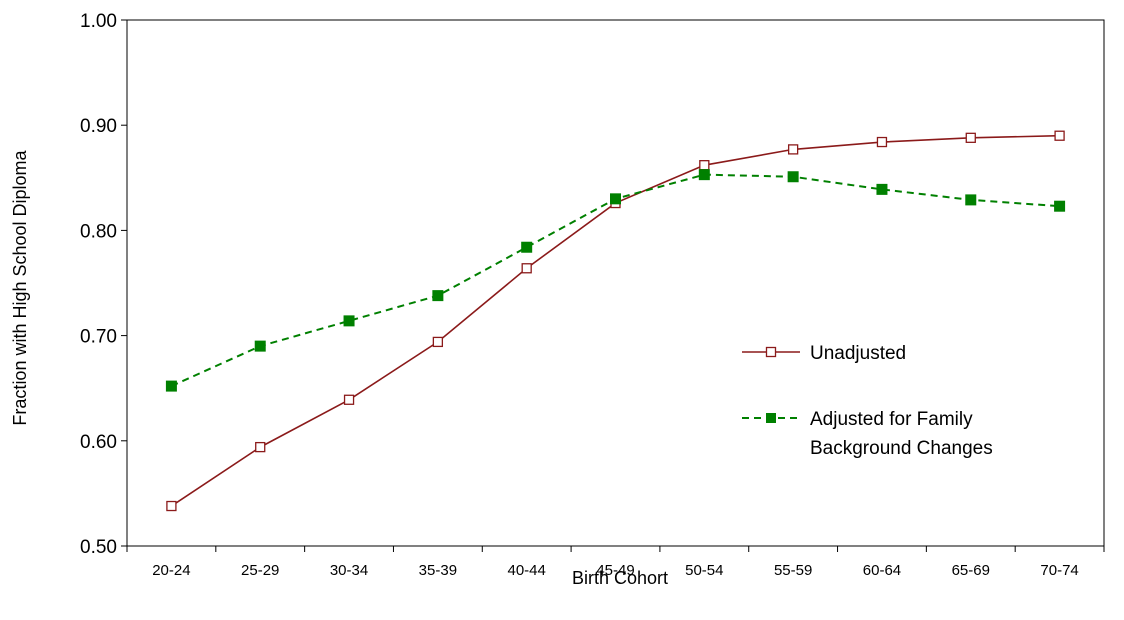 Image resolution: width=1124 pixels, height=620 pixels. I want to click on y-tick-label: 0.70, so click(98, 337).